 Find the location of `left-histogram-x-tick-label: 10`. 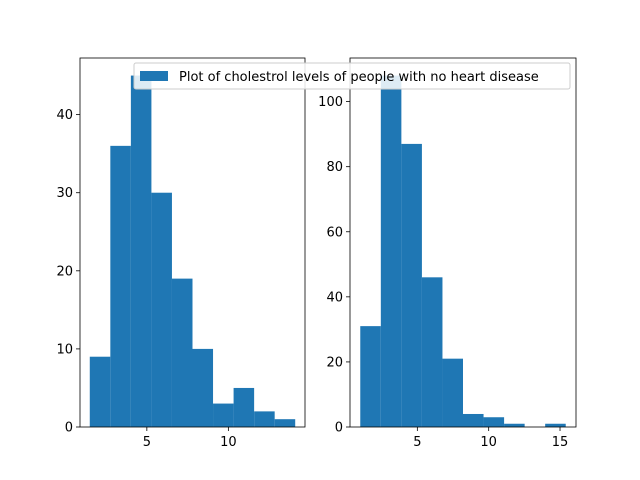

left-histogram-x-tick-label: 10 is located at coordinates (228, 442).